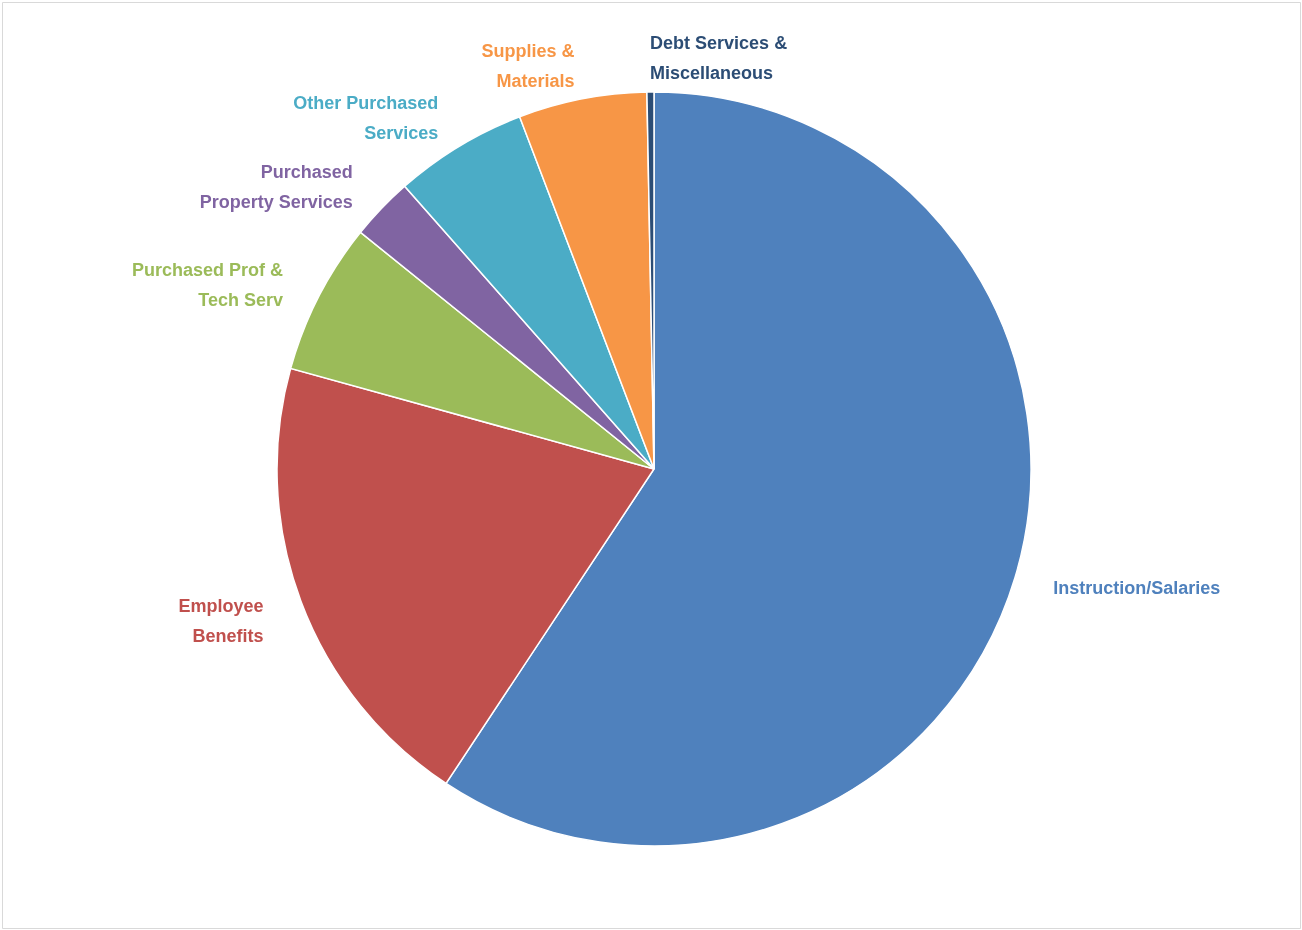  Describe the element at coordinates (276, 186) in the screenshot. I see `slice-label: Purchased Property Services` at that location.